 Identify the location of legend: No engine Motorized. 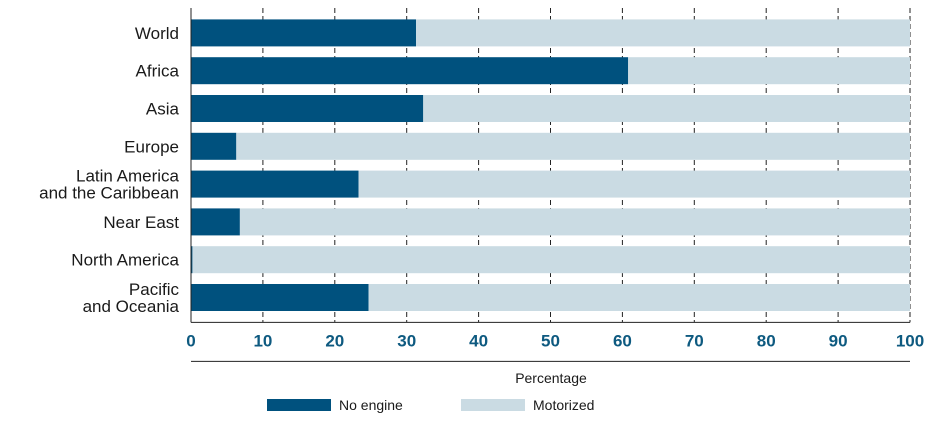
(430, 405).